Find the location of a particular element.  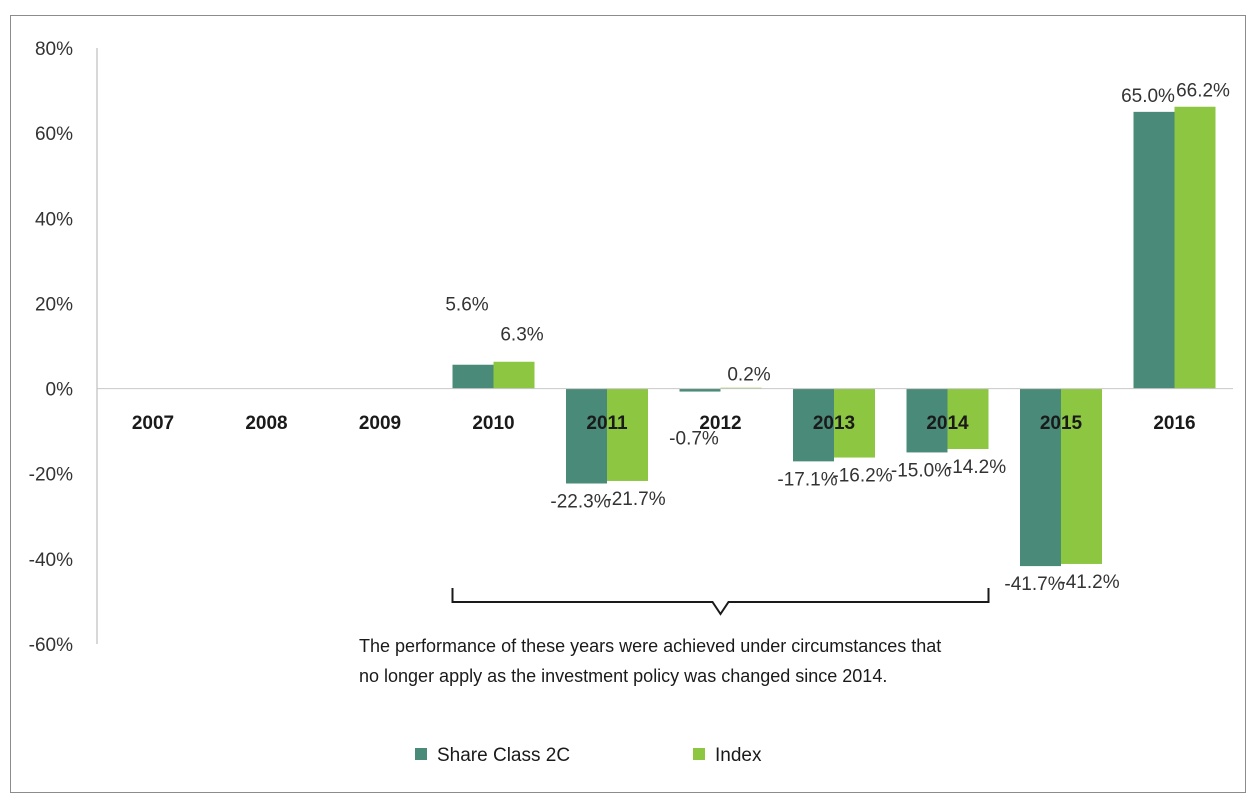

data-label: -41.7% is located at coordinates (1034, 584).